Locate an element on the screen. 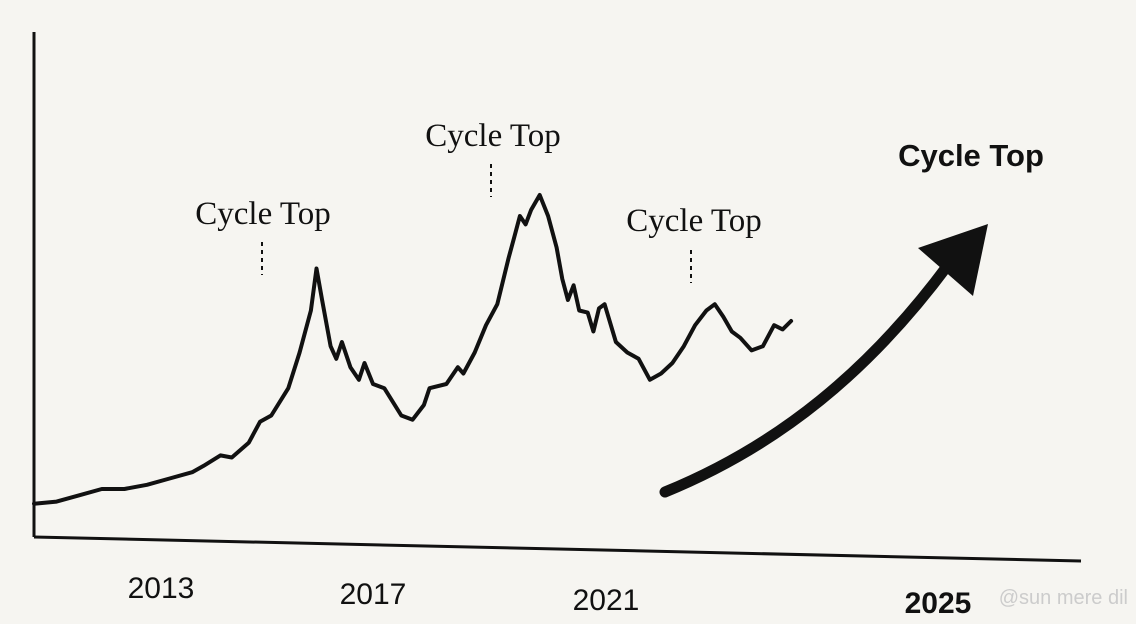  x-tick-2013: 2013 is located at coordinates (161, 588).